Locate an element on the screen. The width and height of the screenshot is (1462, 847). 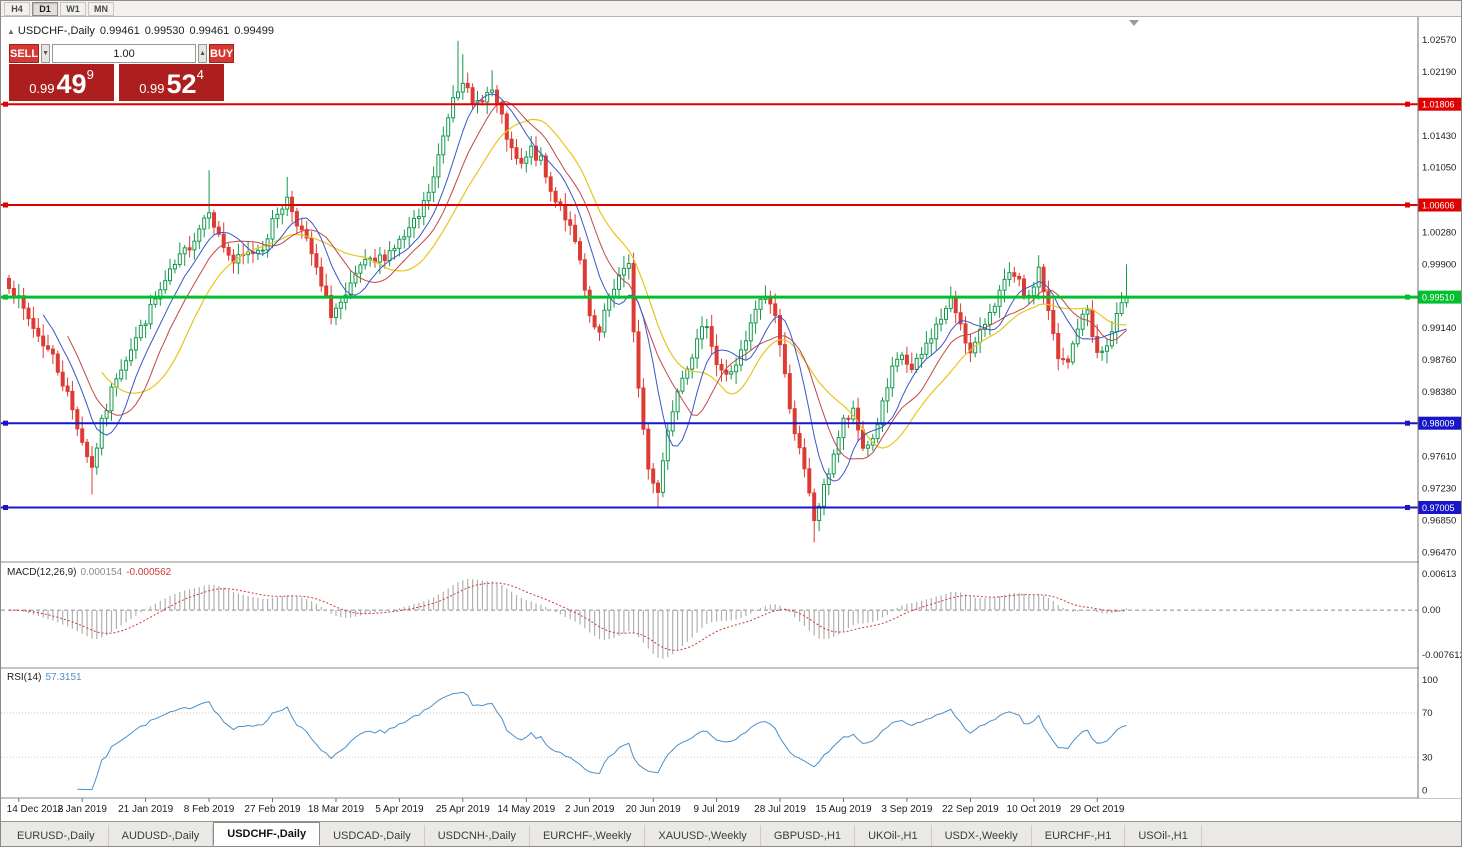
svg-text: 0 is located at coordinates (1424, 790).